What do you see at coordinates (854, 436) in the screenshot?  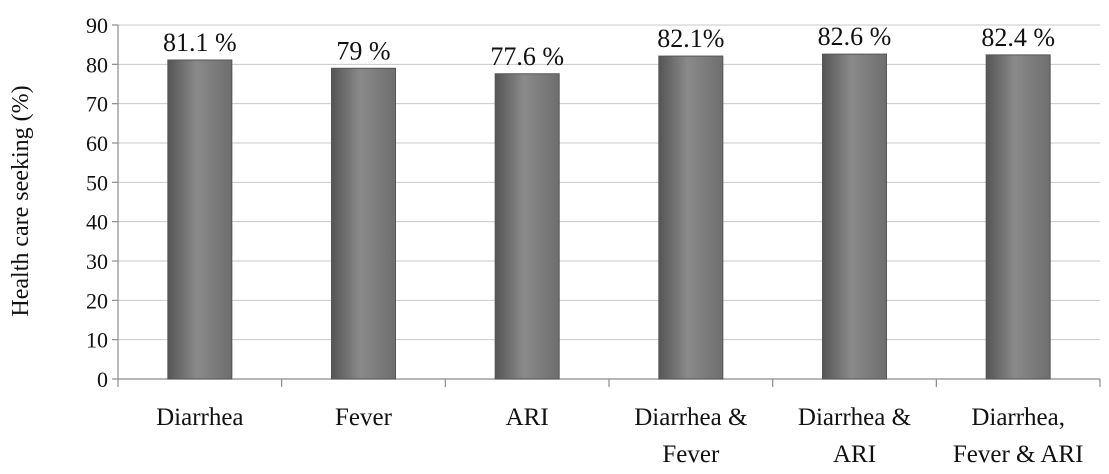 I see `x-category-label: Diarrhea & ARI` at bounding box center [854, 436].